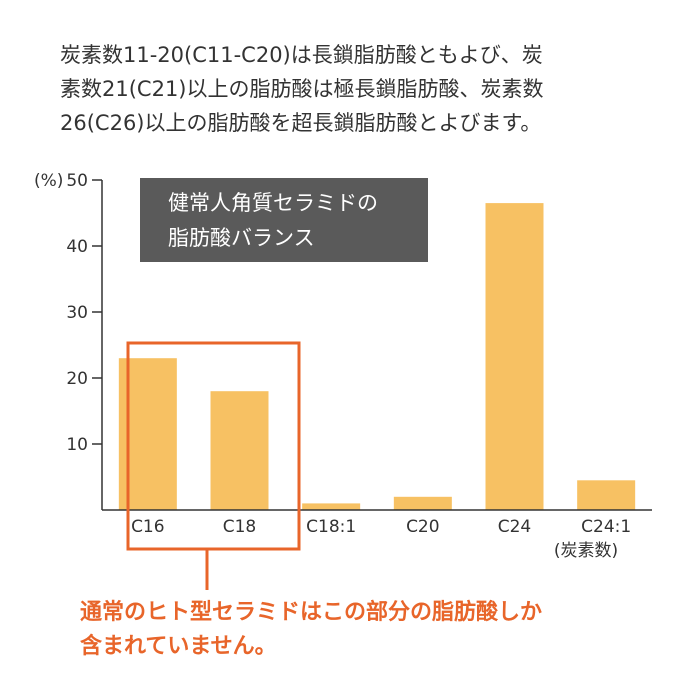 This screenshot has width=700, height=700. What do you see at coordinates (77, 379) in the screenshot?
I see `y-tick-label: 20` at bounding box center [77, 379].